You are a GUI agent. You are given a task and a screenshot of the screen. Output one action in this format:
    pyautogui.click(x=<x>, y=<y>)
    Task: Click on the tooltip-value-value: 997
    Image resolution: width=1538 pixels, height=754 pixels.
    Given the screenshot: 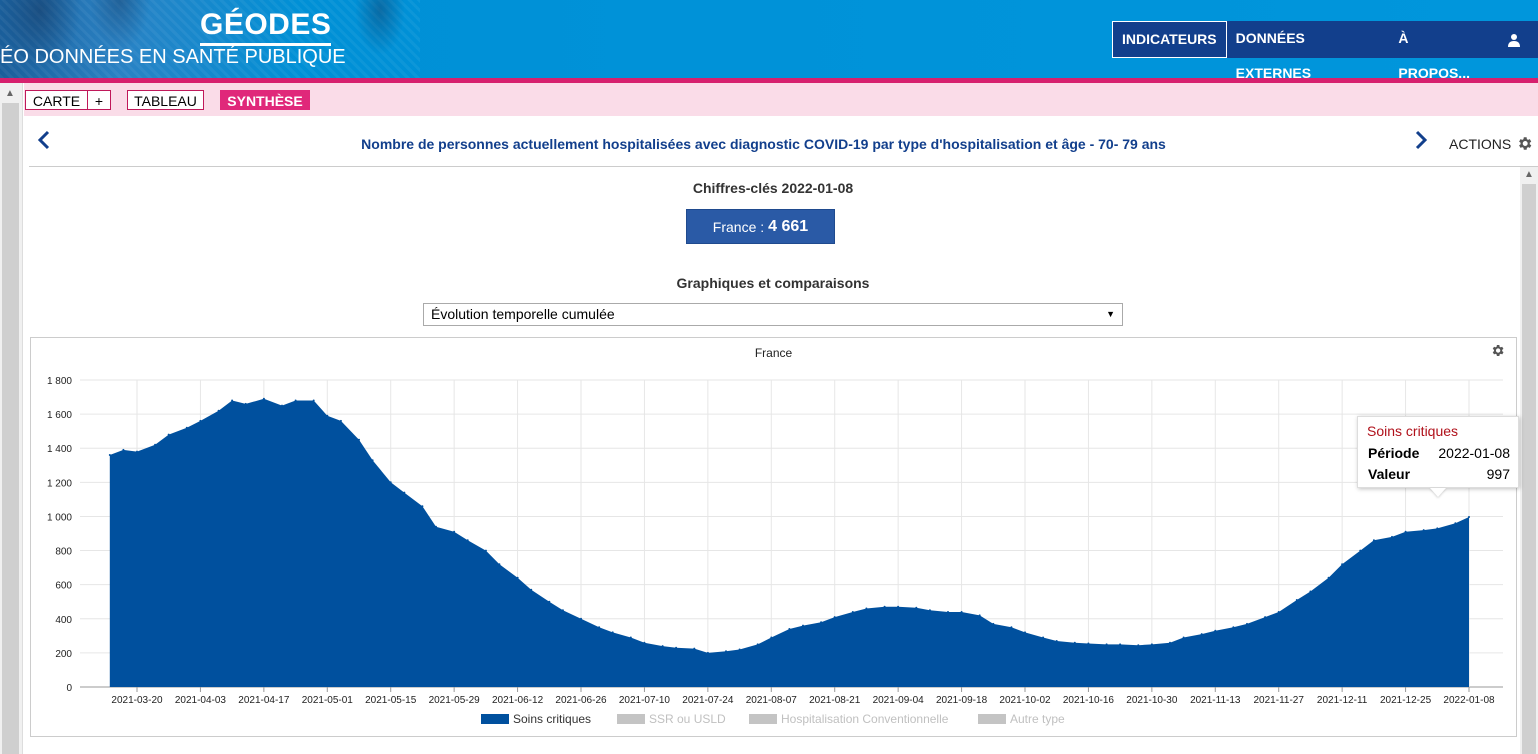 What is the action you would take?
    pyautogui.click(x=1498, y=474)
    